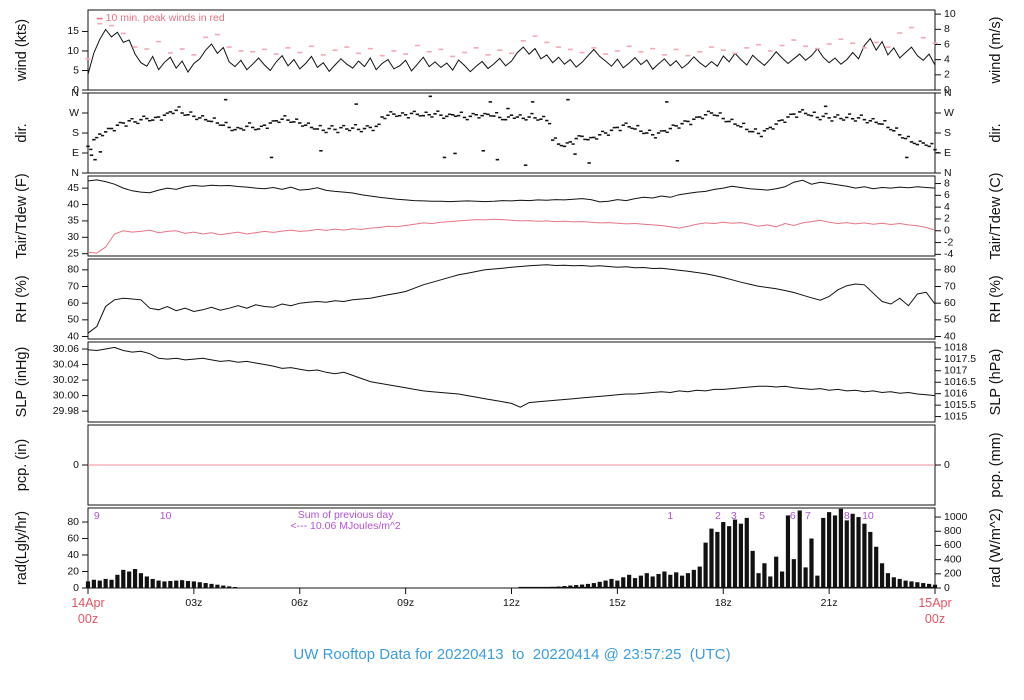 The width and height of the screenshot is (1024, 700). Describe the element at coordinates (956, 517) in the screenshot. I see `ytick-right-rad: 1000` at that location.